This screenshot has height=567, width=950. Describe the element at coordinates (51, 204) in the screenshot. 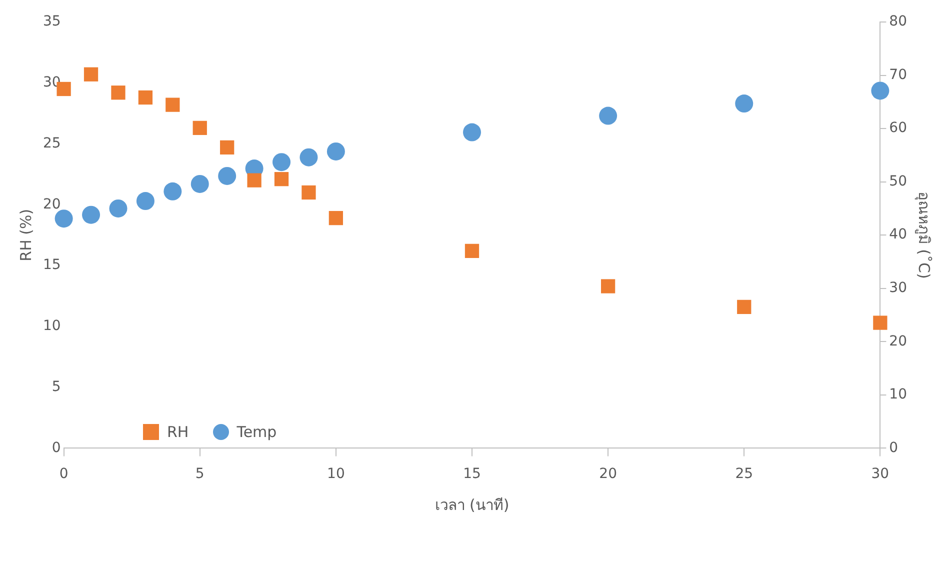

I see `y-tick-label: 20` at that location.